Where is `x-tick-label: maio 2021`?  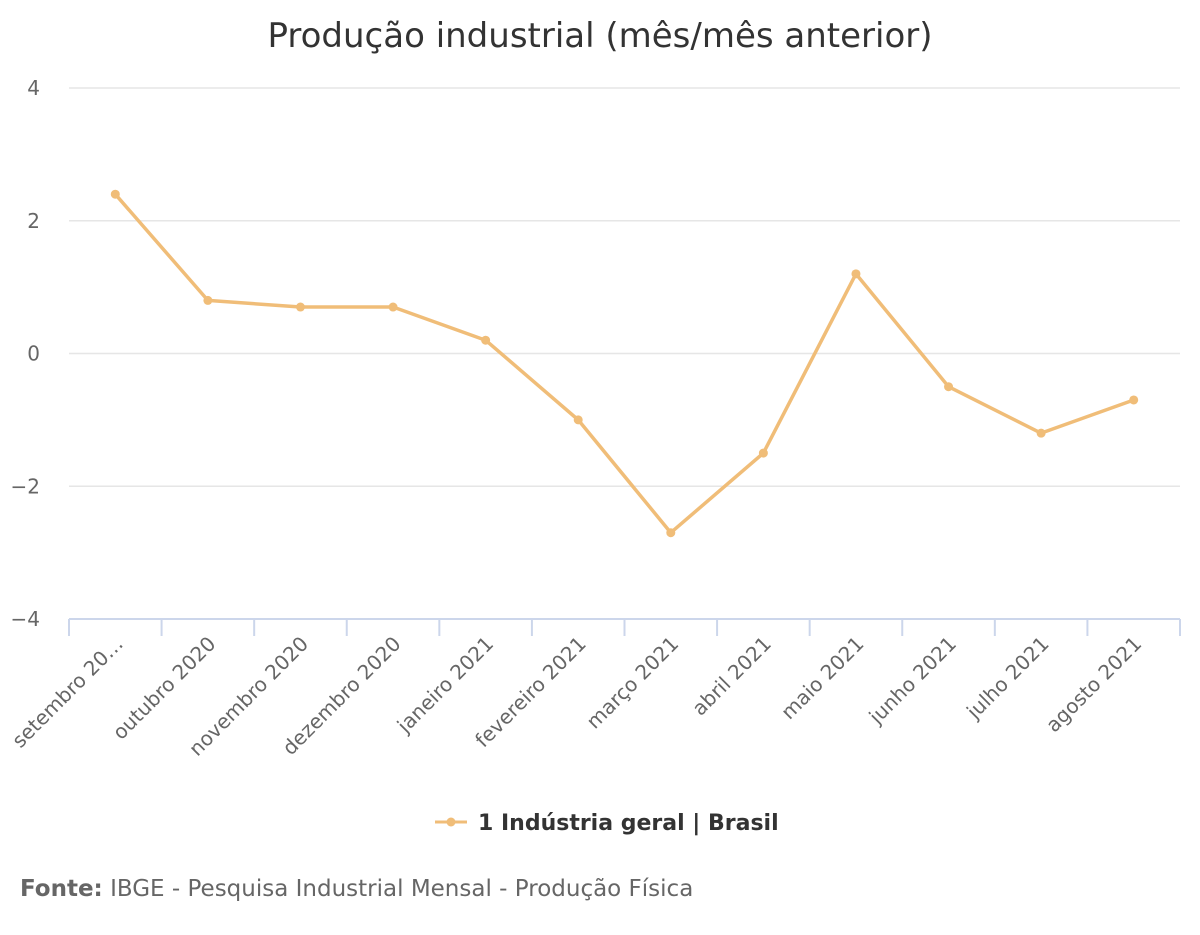
x-tick-label: maio 2021 is located at coordinates (822, 678).